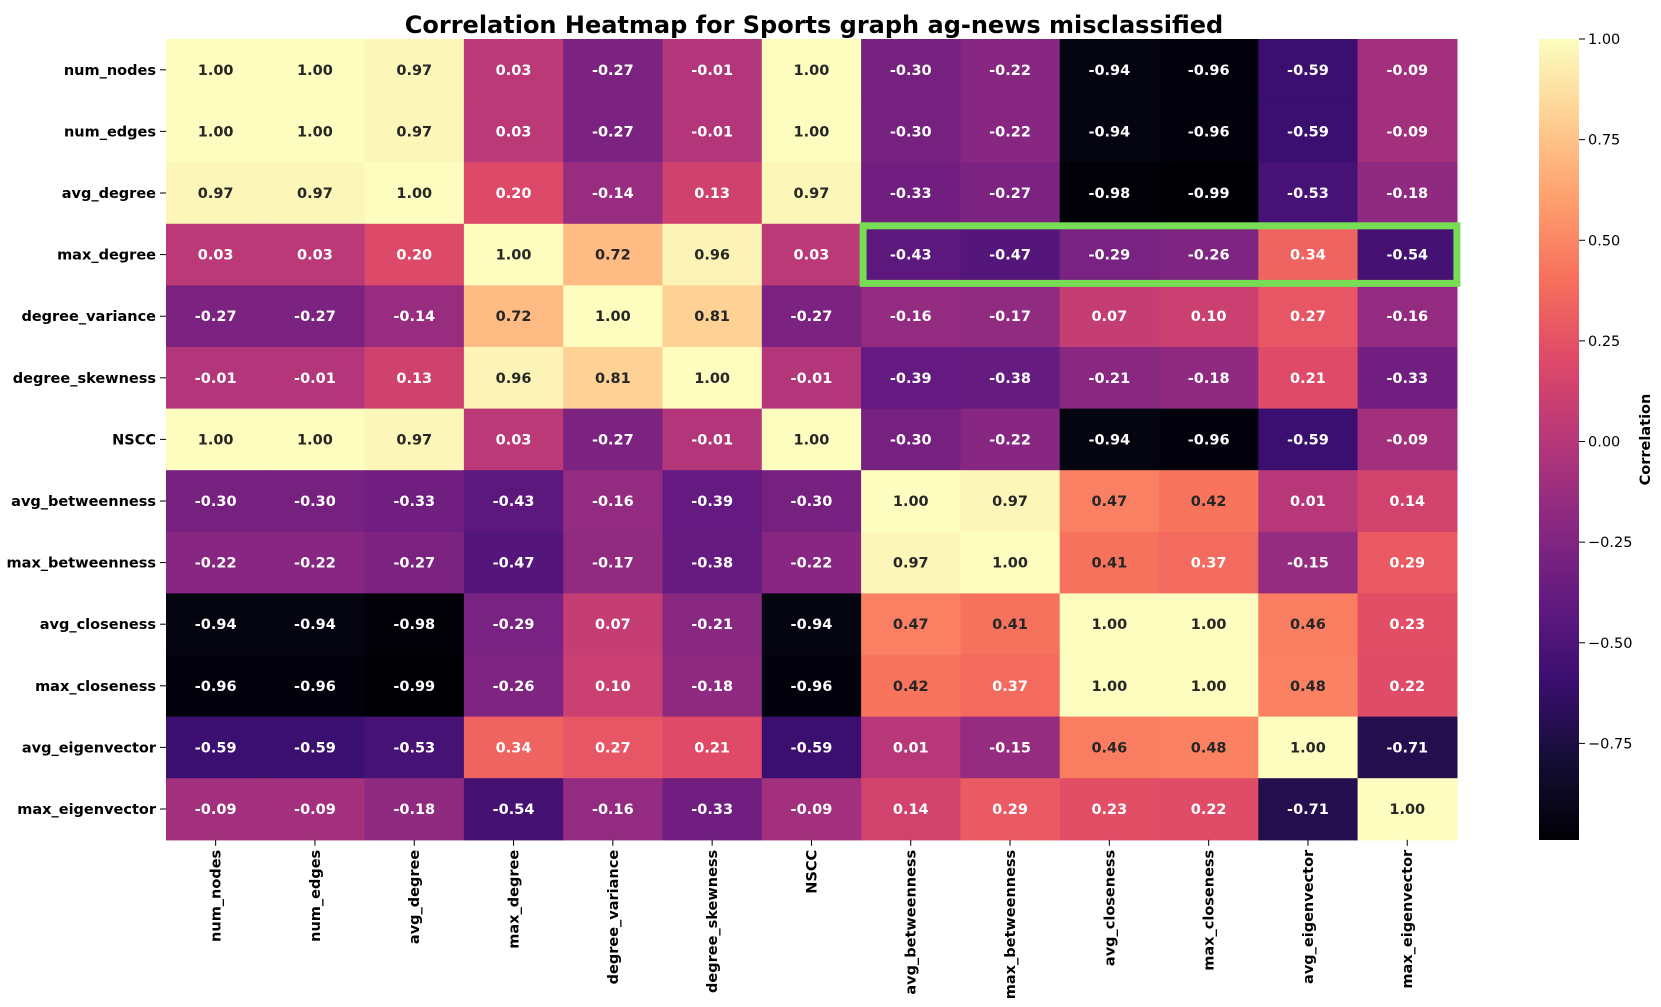  What do you see at coordinates (216, 194) in the screenshot?
I see `cell-value: 0.97` at bounding box center [216, 194].